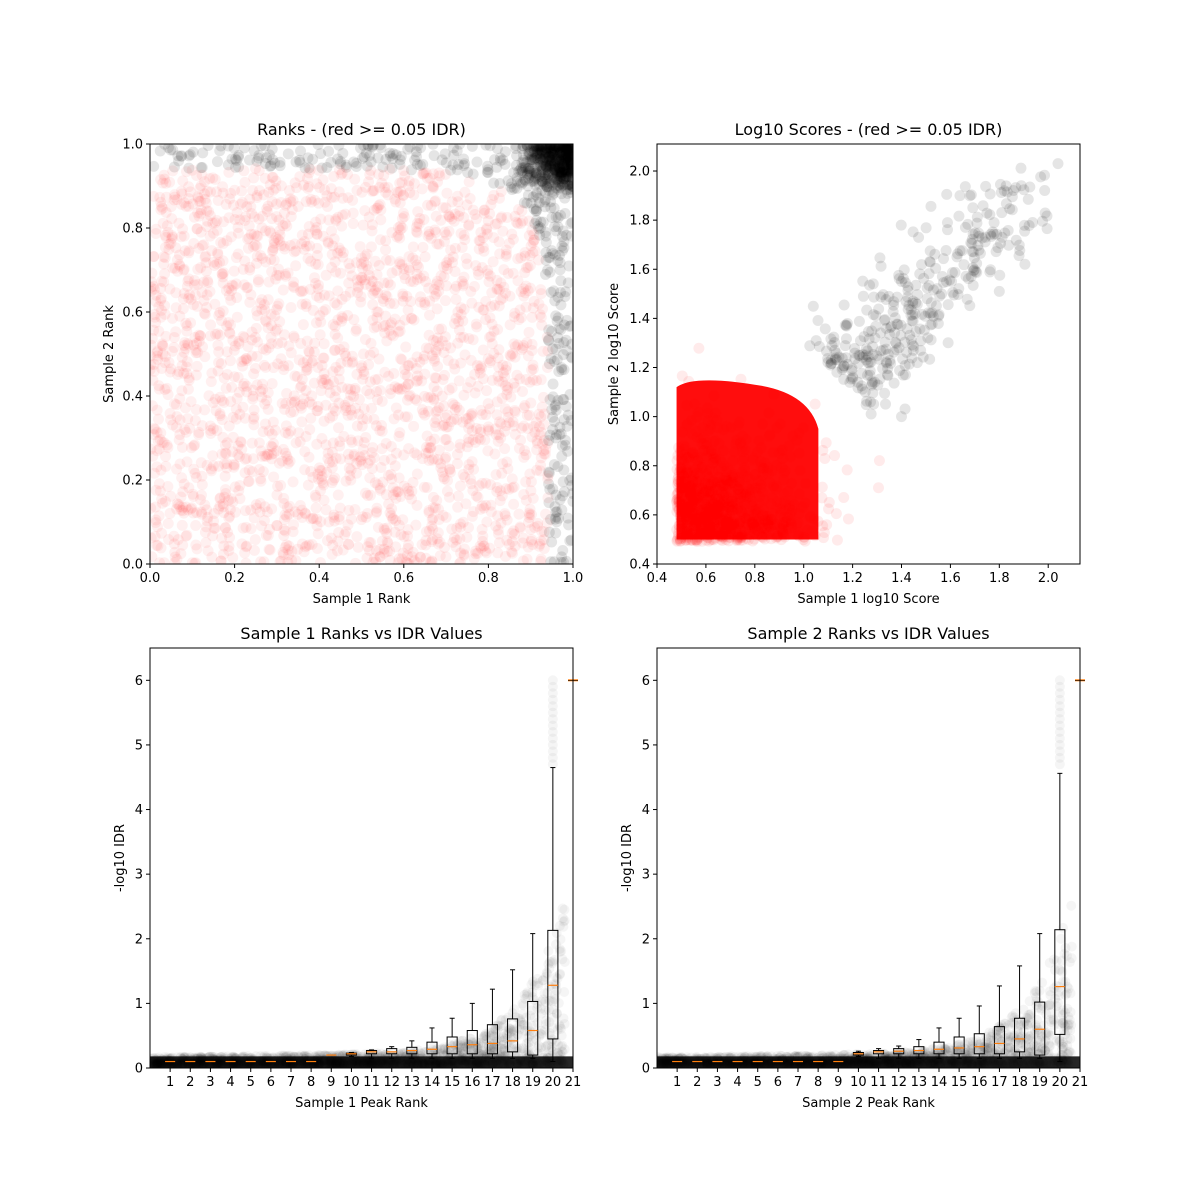 The height and width of the screenshot is (1200, 1200). Describe the element at coordinates (361, 354) in the screenshot. I see `points-group` at that location.